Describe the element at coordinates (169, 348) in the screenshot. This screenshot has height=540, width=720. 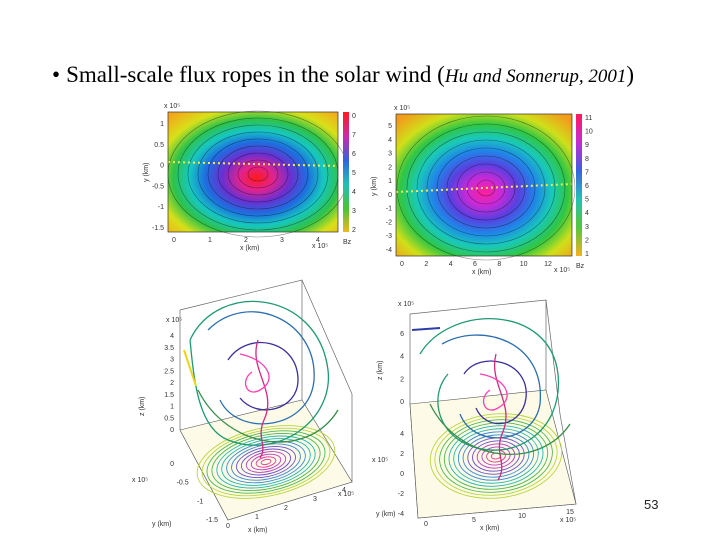
I see `z-tick-label: 3.5` at that location.